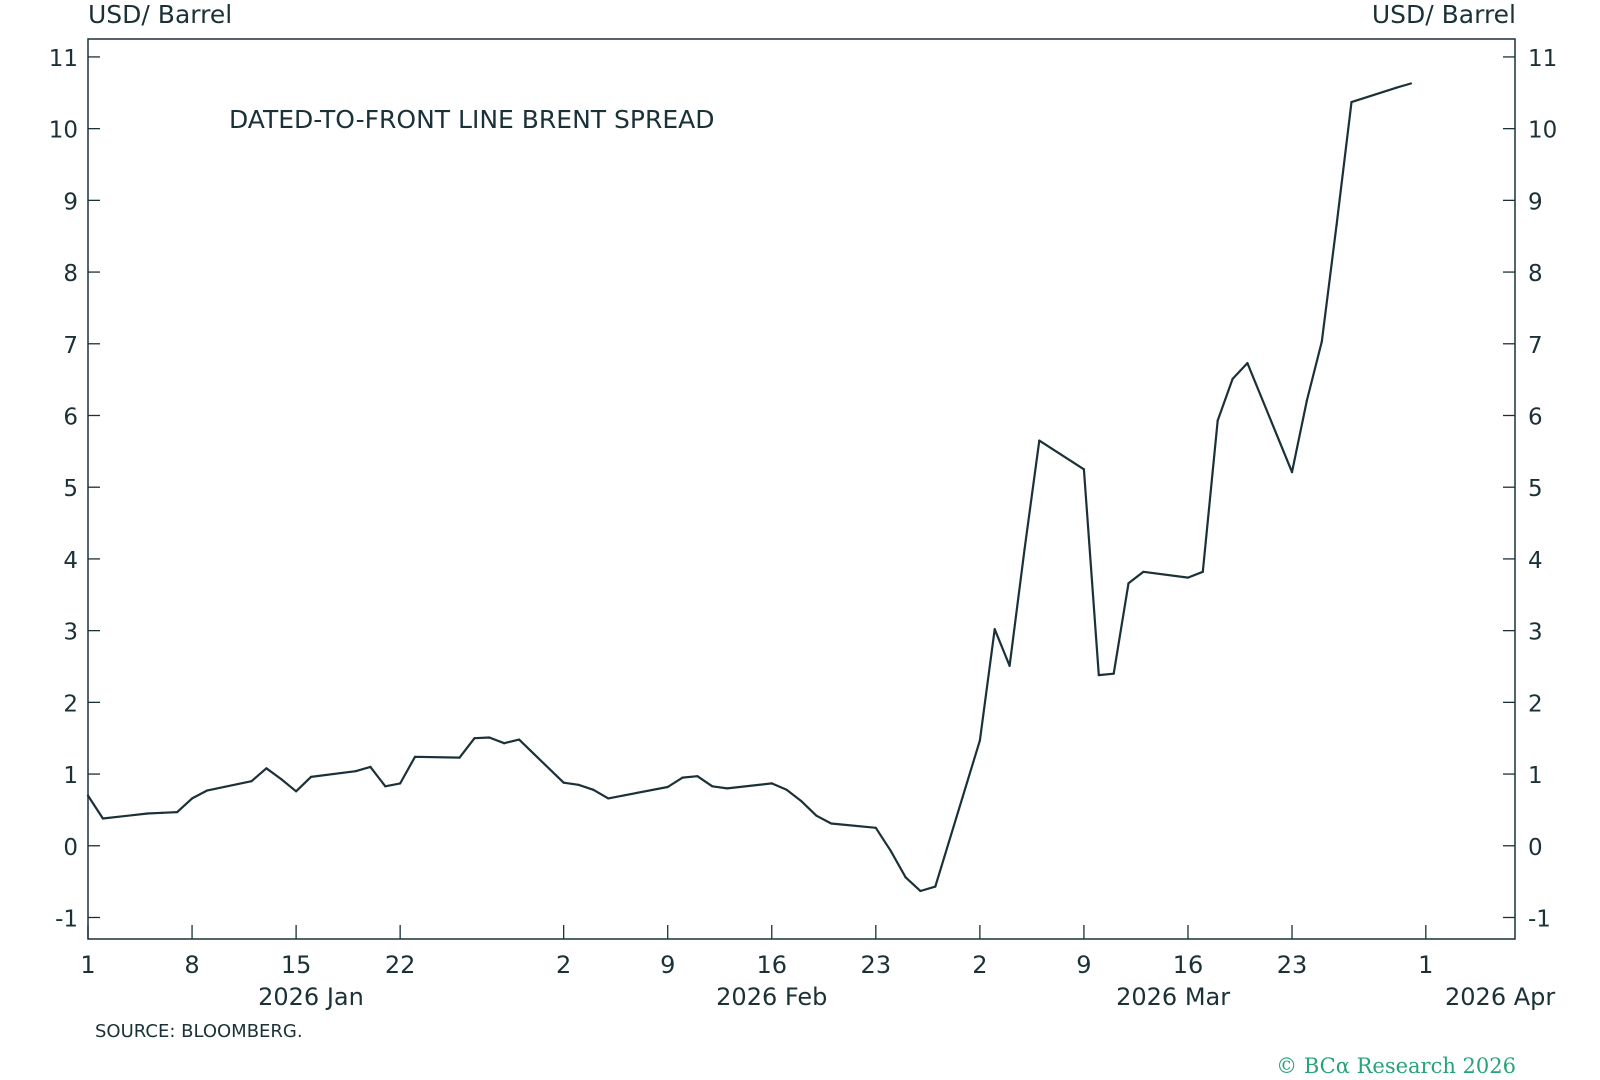 The height and width of the screenshot is (1080, 1600). What do you see at coordinates (1535, 489) in the screenshot?
I see `y-tick-label-right: 5` at bounding box center [1535, 489].